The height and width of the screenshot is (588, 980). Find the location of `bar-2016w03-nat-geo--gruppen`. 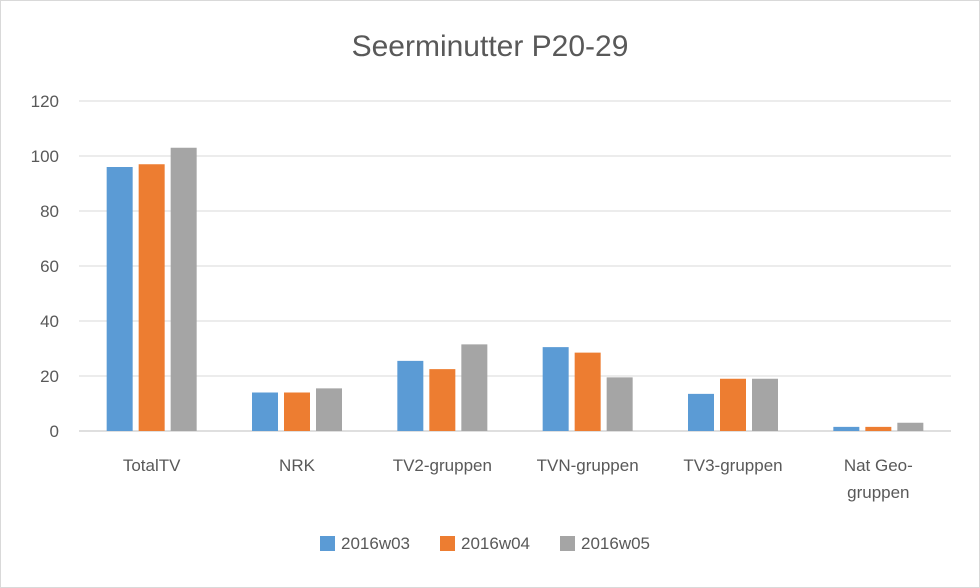

bar-2016w03-nat-geo--gruppen is located at coordinates (846, 428).